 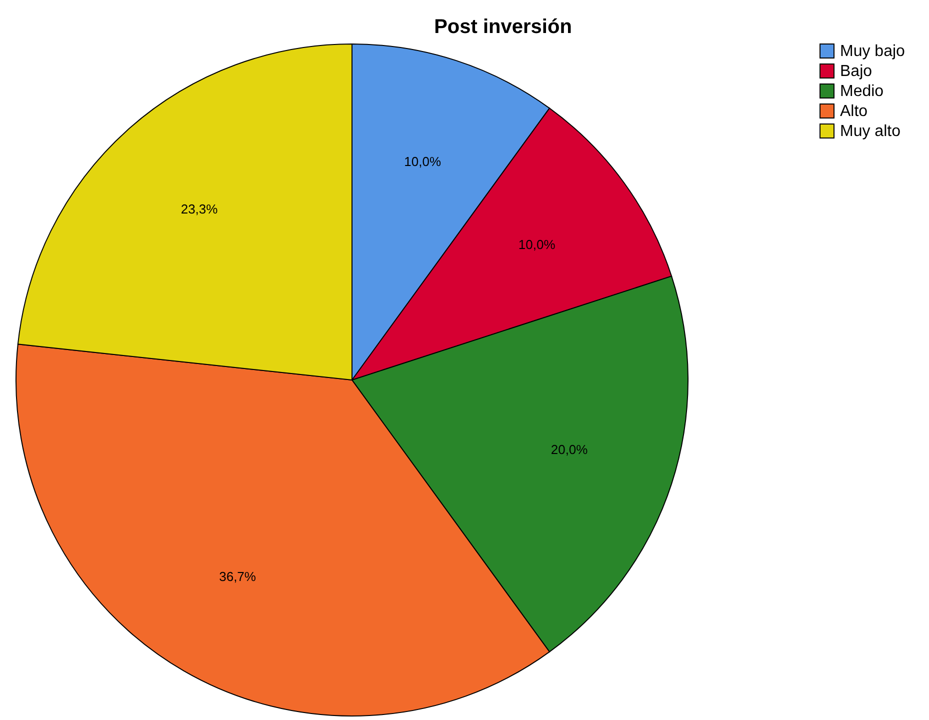 I want to click on legend-label: Bajo, so click(x=856, y=71).